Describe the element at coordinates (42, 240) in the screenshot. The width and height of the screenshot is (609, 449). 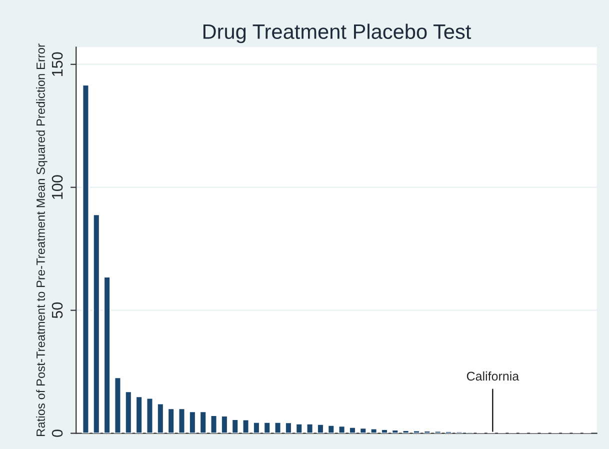
I see `y-axis-title: Ratios of Post-Treatment to Pre-Treatment Mean Squared Prediction Error` at that location.